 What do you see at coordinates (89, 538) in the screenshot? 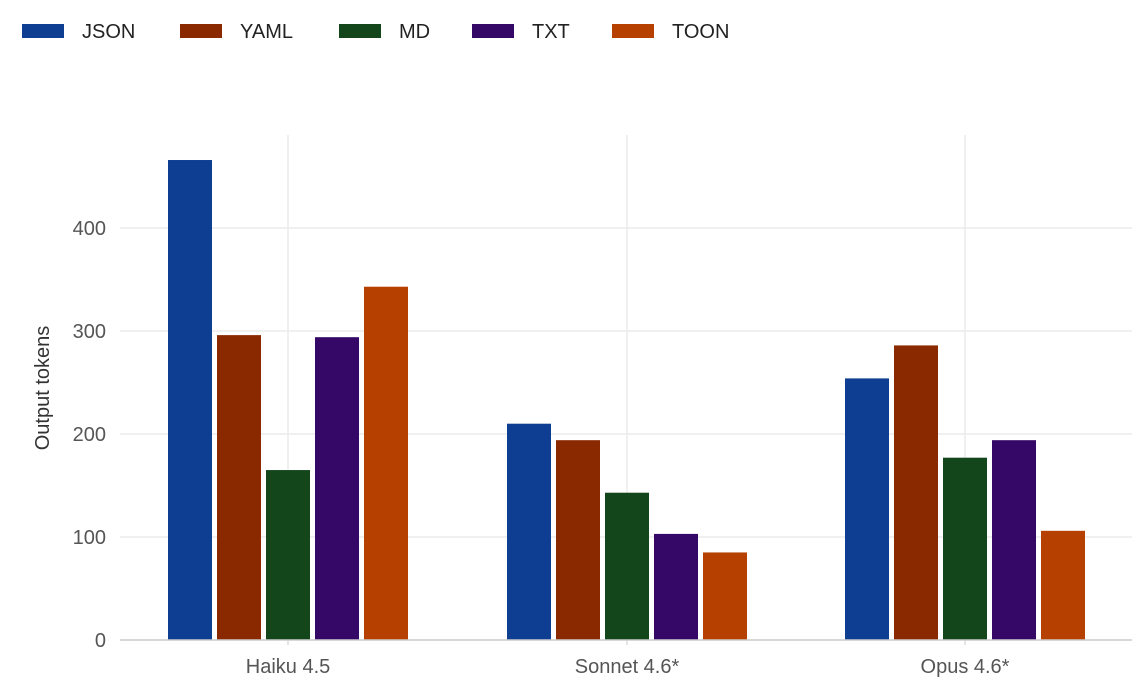
I see `y-tick-label: 100` at bounding box center [89, 538].